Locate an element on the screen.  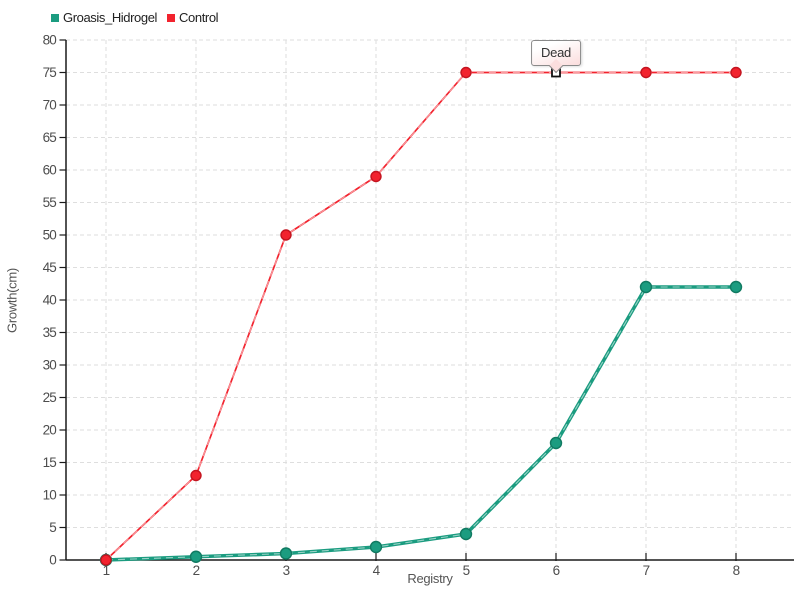
legend-label-Control: Control is located at coordinates (199, 17).